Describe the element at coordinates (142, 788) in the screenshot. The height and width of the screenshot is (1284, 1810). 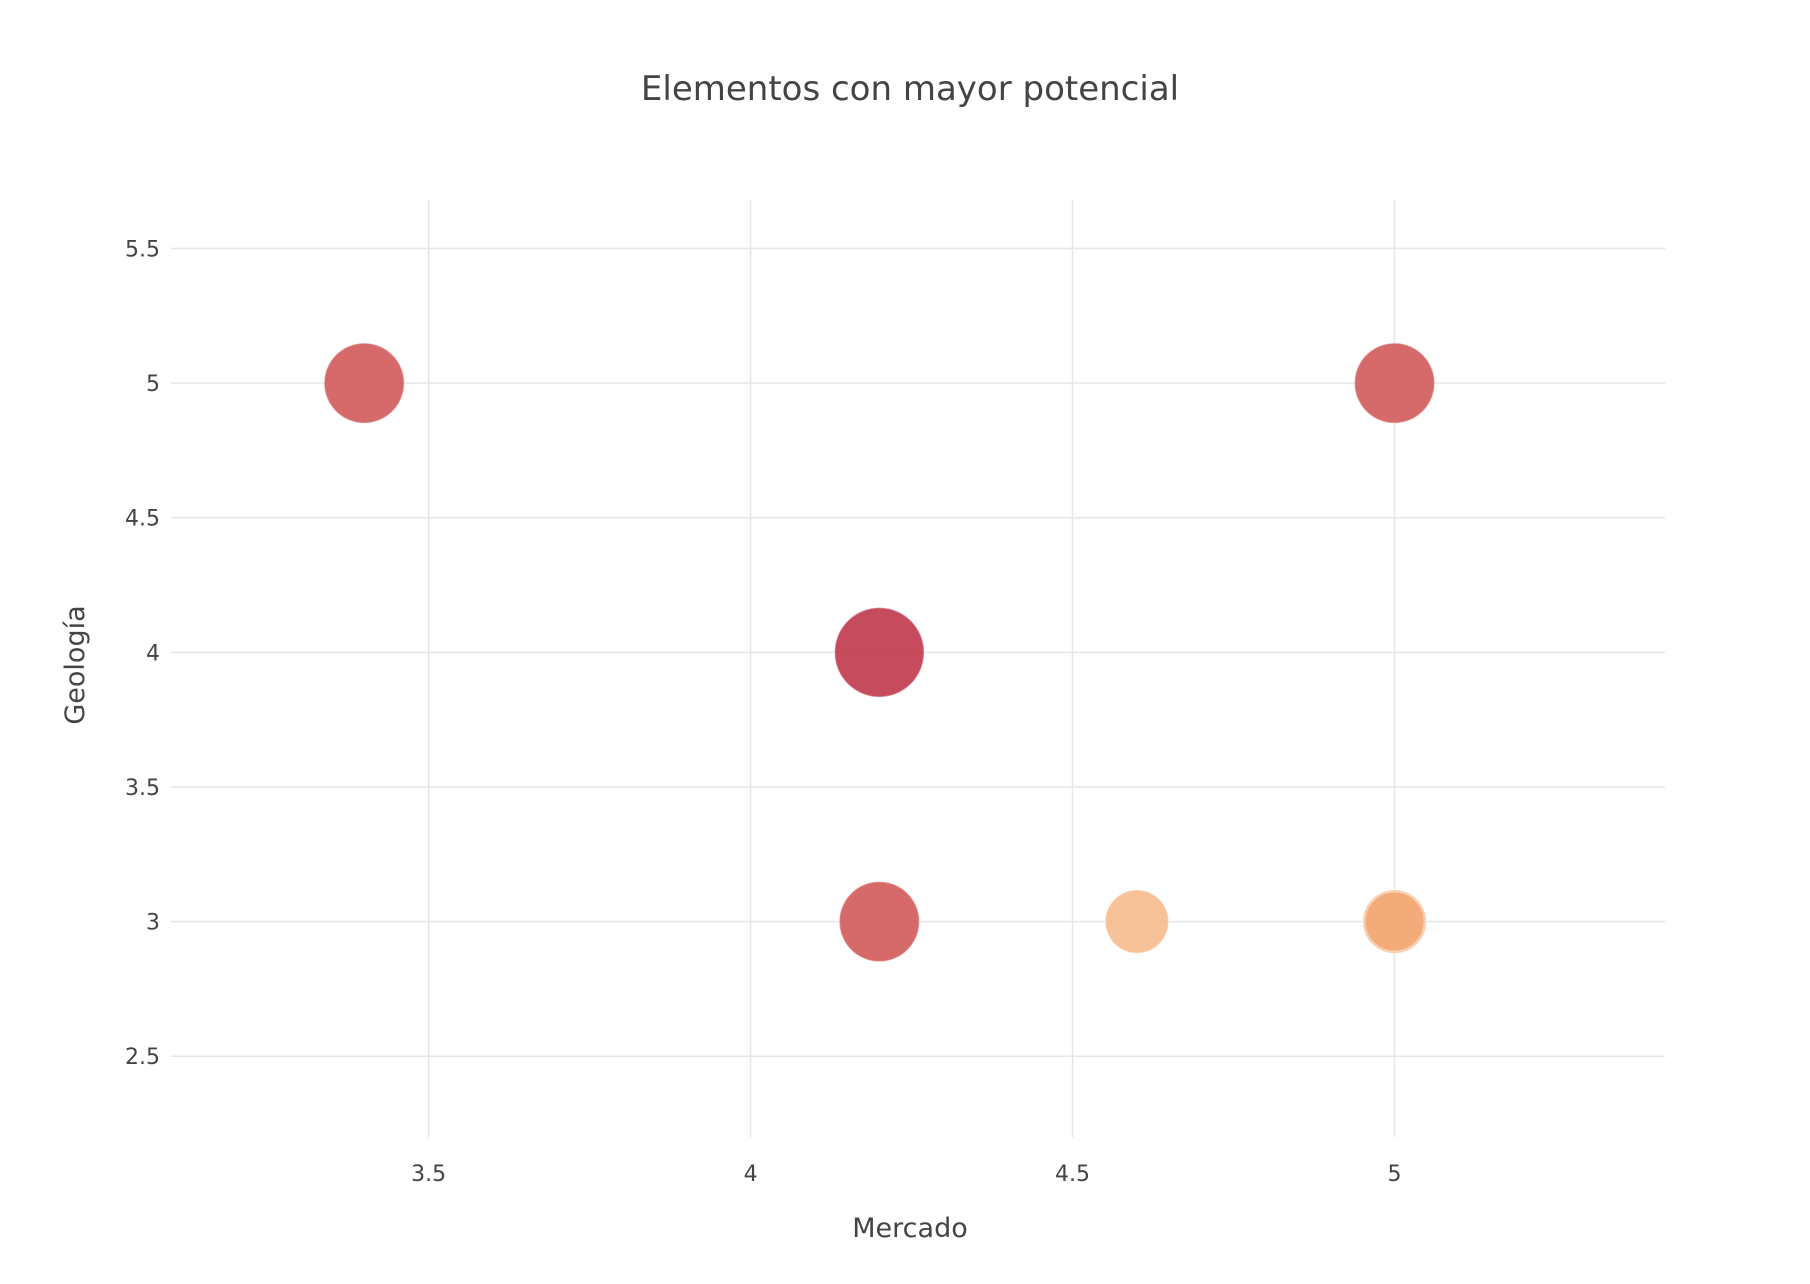
I see `y-tick-label: 3.5` at that location.